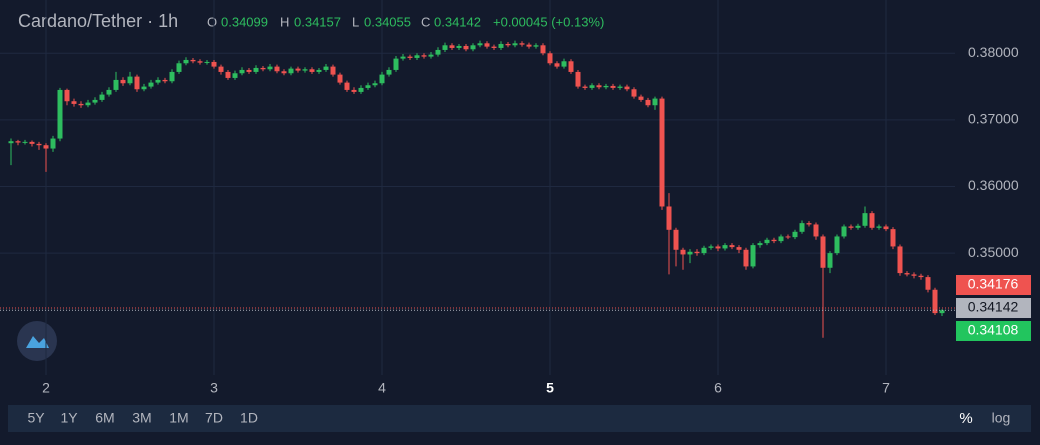  I want to click on range-button: 7D, so click(214, 418).